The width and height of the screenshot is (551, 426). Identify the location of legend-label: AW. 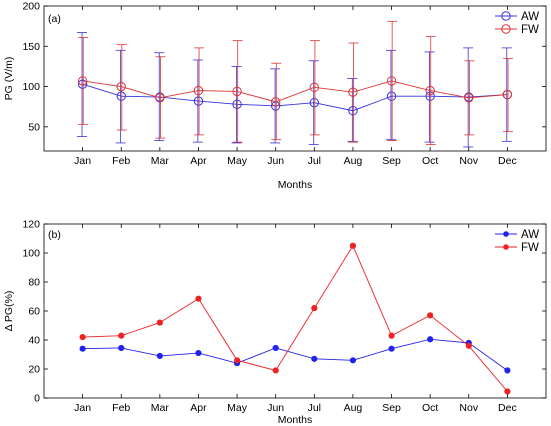
(530, 17).